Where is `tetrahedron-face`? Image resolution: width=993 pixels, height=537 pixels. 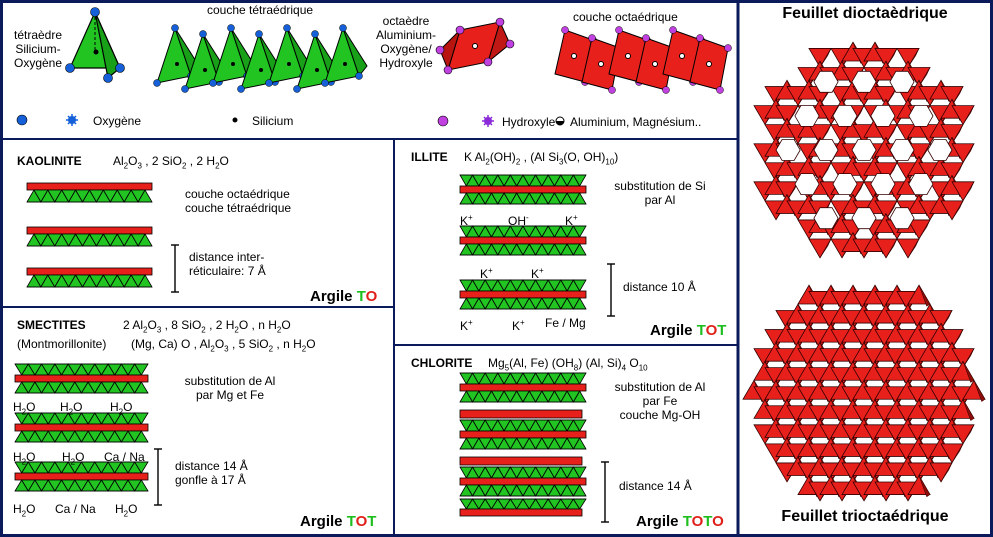 tetrahedron-face is located at coordinates (355, 52).